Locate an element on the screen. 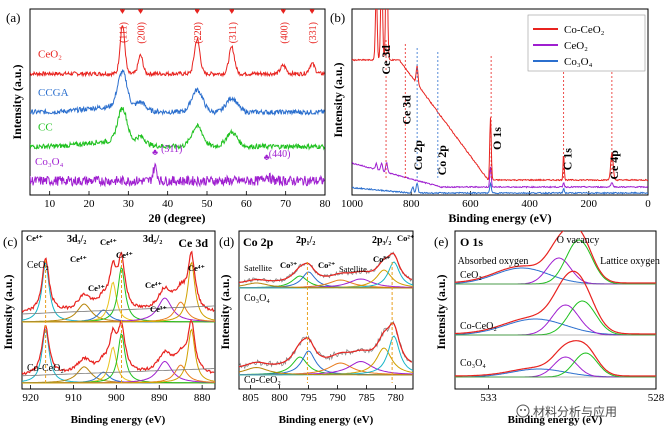 The height and width of the screenshot is (439, 666). xtick-label: 785 is located at coordinates (366, 398).